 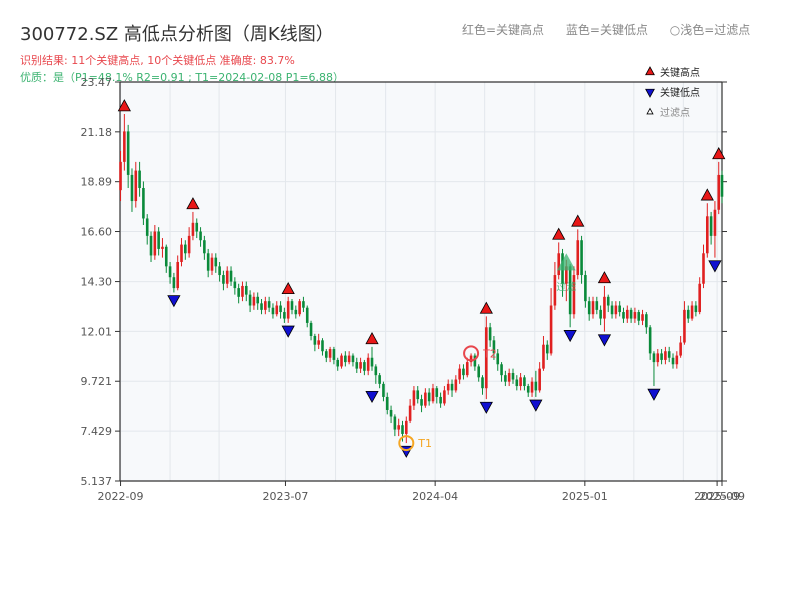 I want to click on legend-red-key-high: 红色=关键高点, so click(x=503, y=30).